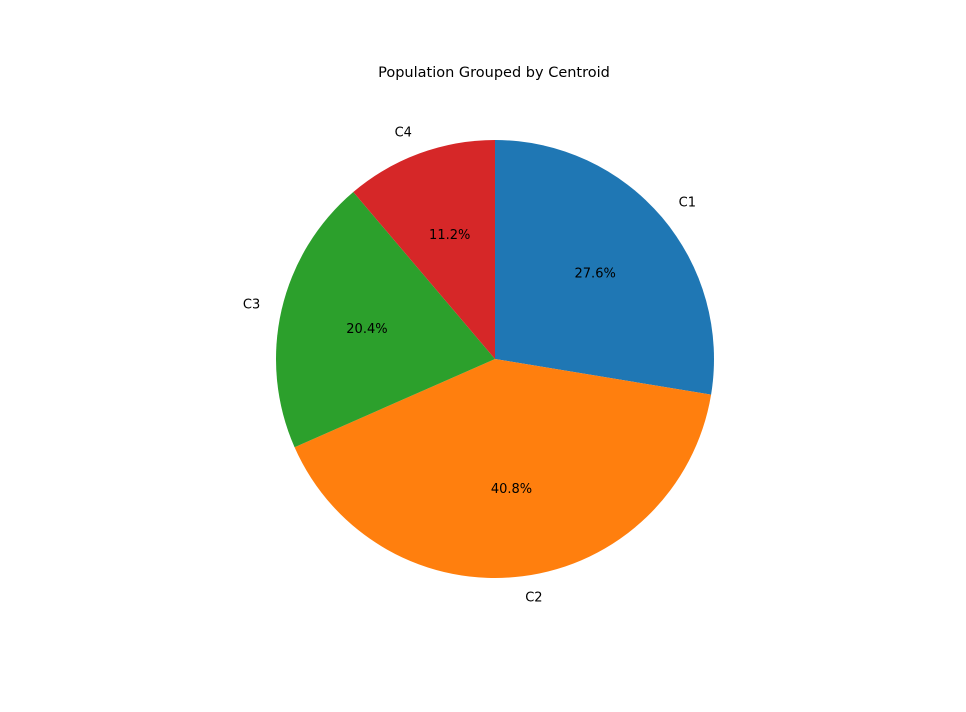  I want to click on pie-pct-label-c4: 11.2%, so click(449, 235).